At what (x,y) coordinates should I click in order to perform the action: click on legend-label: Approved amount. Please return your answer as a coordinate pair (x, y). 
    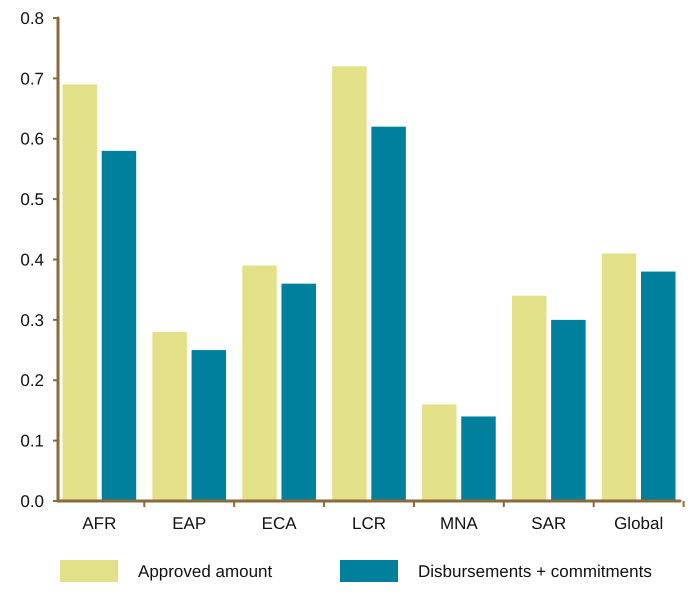
    Looking at the image, I should click on (205, 571).